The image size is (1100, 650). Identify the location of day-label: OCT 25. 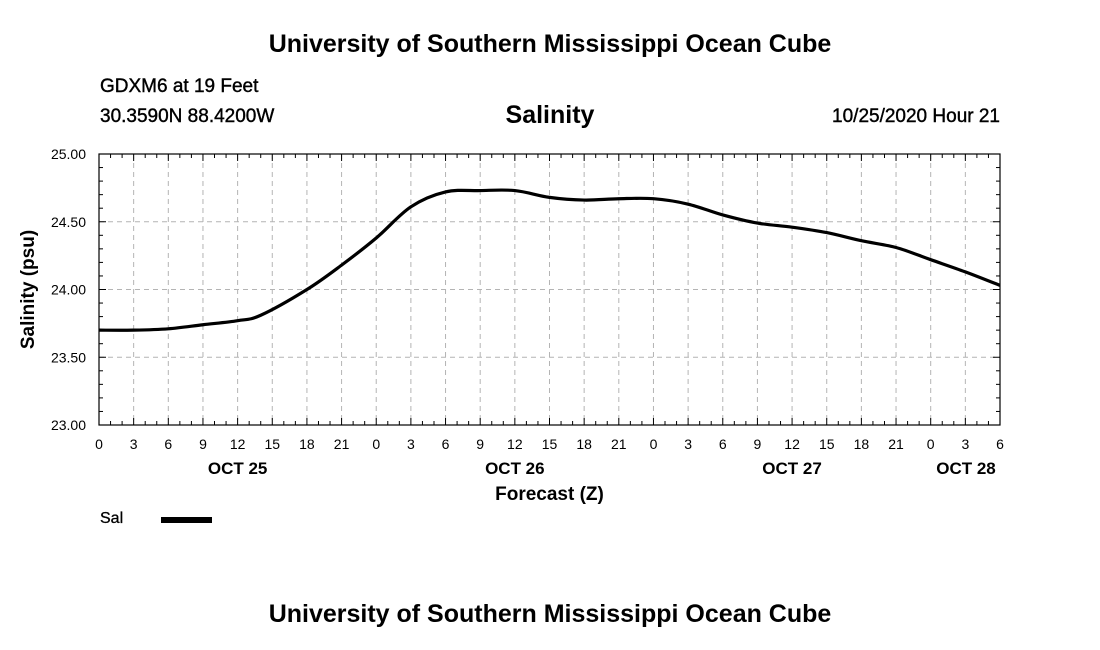
(238, 468).